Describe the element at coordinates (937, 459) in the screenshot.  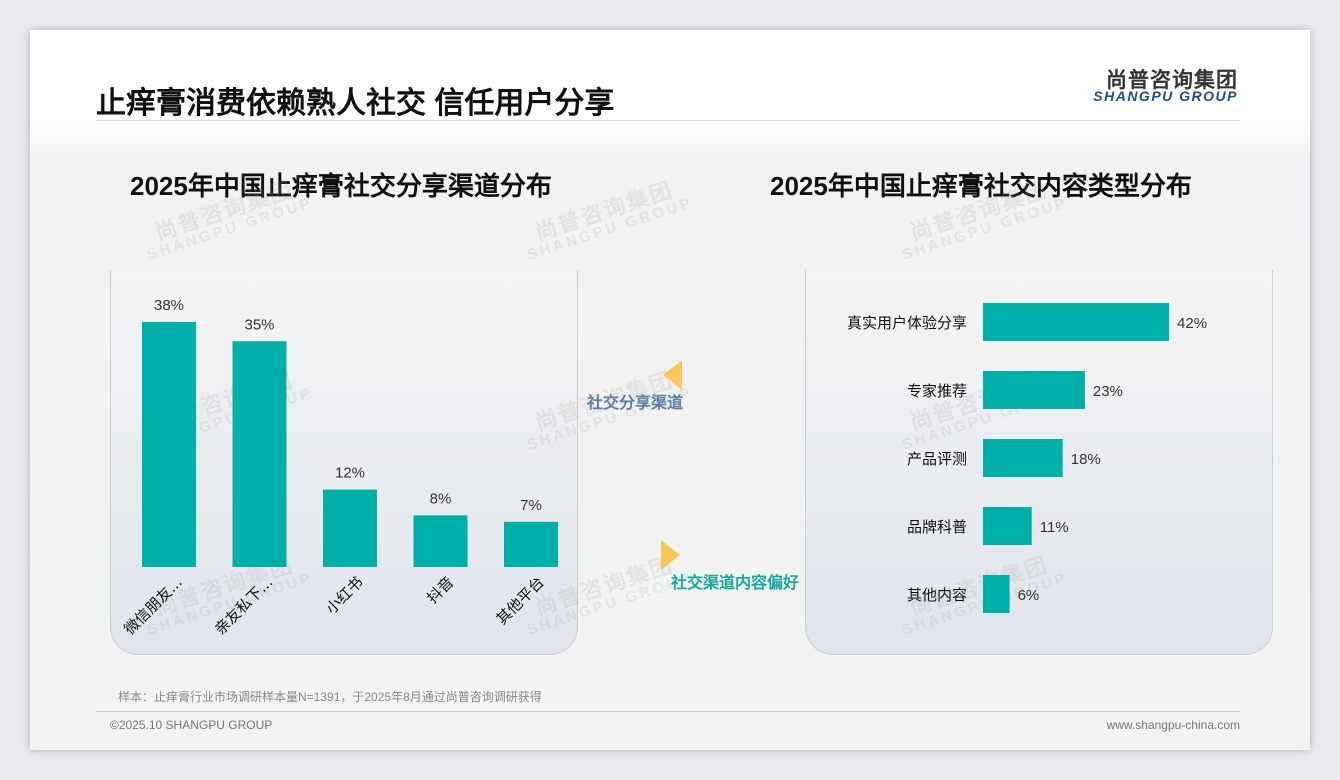
I see `category-label: 产品评测` at that location.